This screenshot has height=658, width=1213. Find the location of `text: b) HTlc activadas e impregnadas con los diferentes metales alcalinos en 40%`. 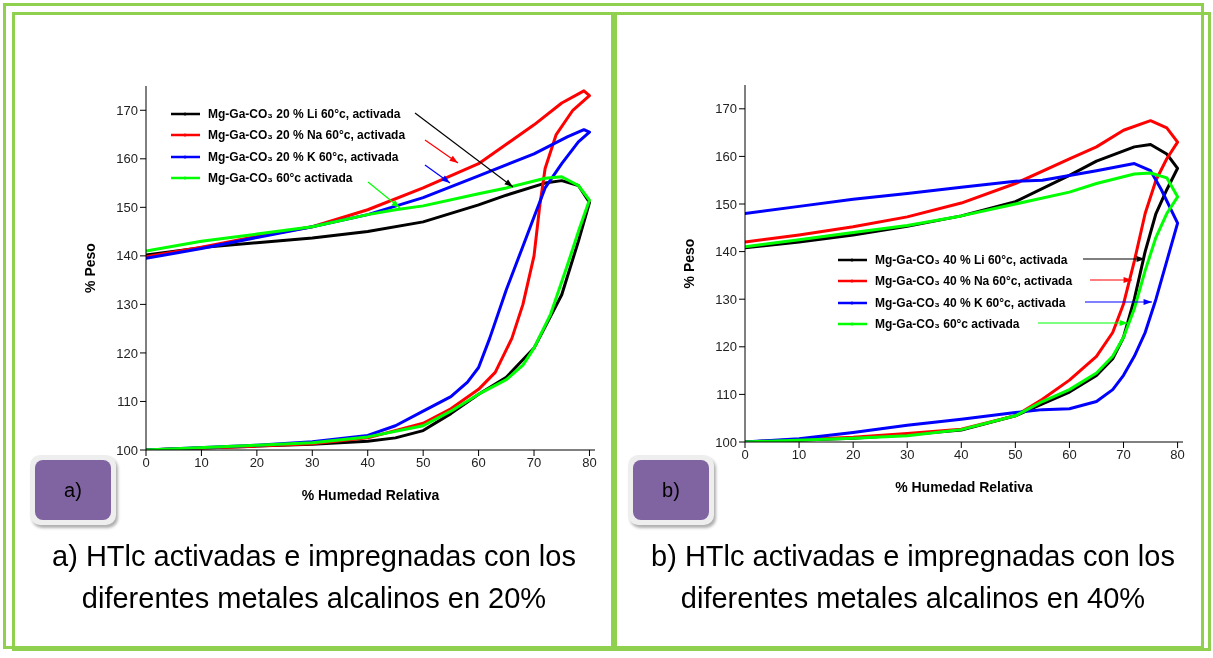

text: b) HTlc activadas e impregnadas con los diferentes metales alcalinos en 40% is located at coordinates (913, 577).